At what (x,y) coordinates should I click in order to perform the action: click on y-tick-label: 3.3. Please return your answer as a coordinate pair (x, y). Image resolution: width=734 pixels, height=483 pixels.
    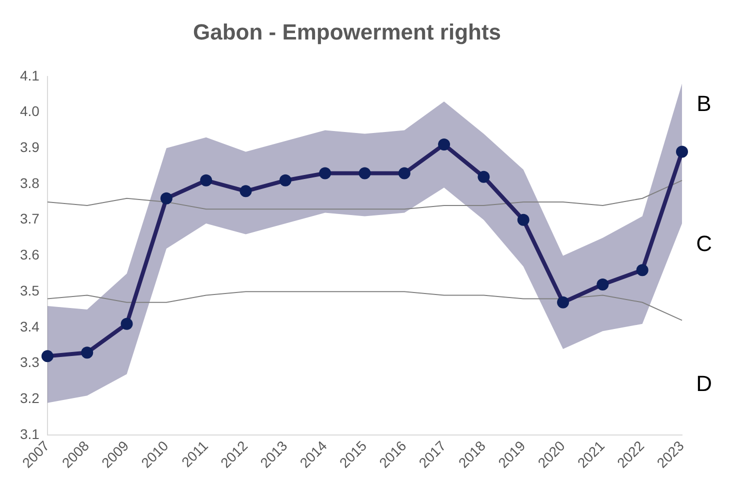
    Looking at the image, I should click on (30, 362).